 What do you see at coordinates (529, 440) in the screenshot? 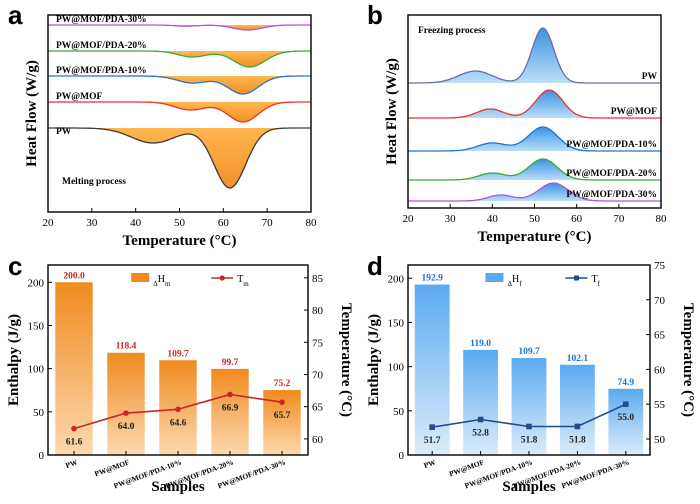
I see `temperature-value-label: 51.8` at bounding box center [529, 440].